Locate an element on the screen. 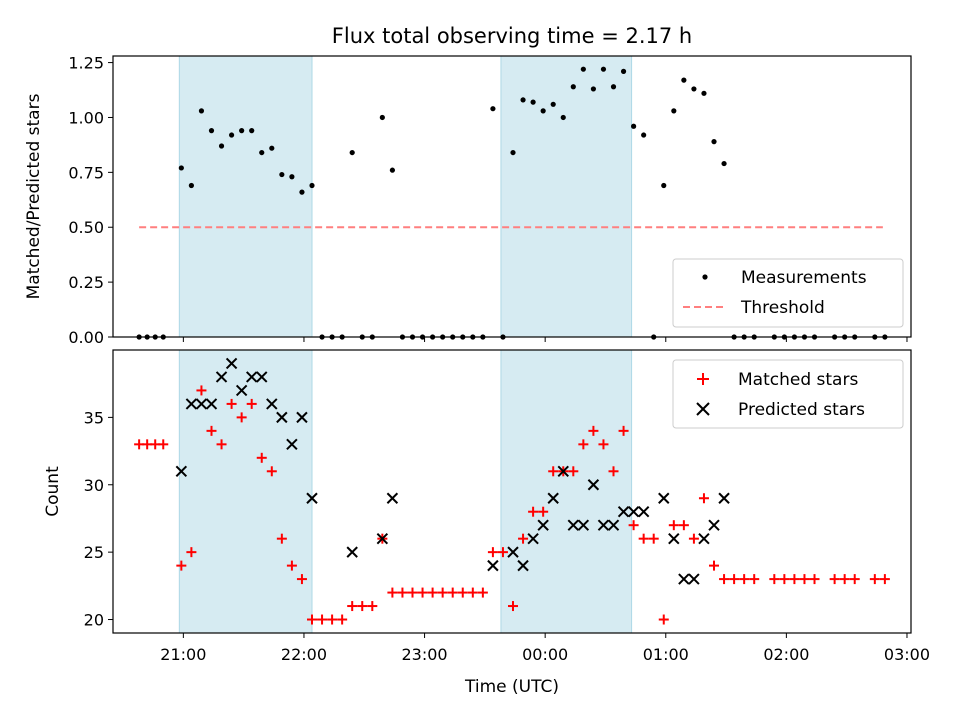 Image resolution: width=960 pixels, height=720 pixels. x-axis-label: Time (UTC) is located at coordinates (511, 687).